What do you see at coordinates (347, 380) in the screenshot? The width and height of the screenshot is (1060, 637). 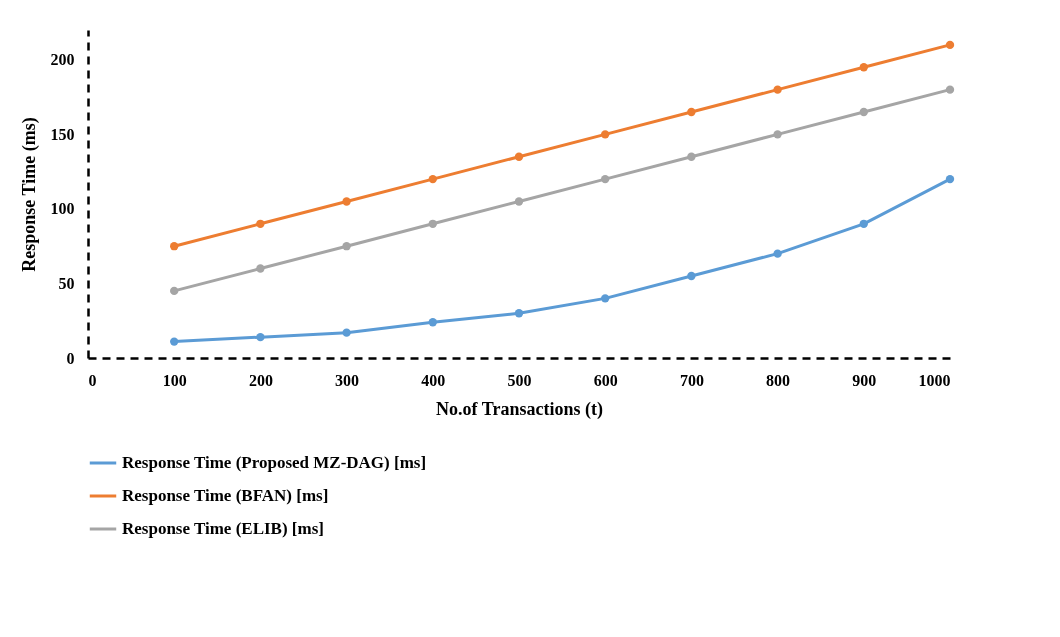 I see `x-tick-label: 300` at bounding box center [347, 380].